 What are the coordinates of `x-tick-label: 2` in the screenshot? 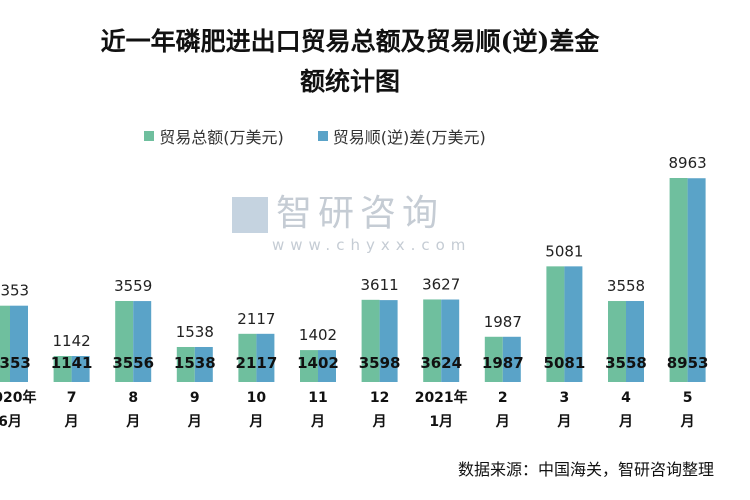 It's located at (503, 398).